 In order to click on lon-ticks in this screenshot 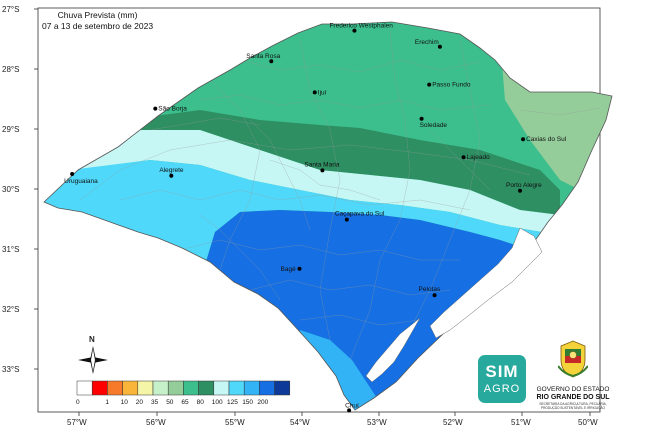, I will do `click(334, 414)`.